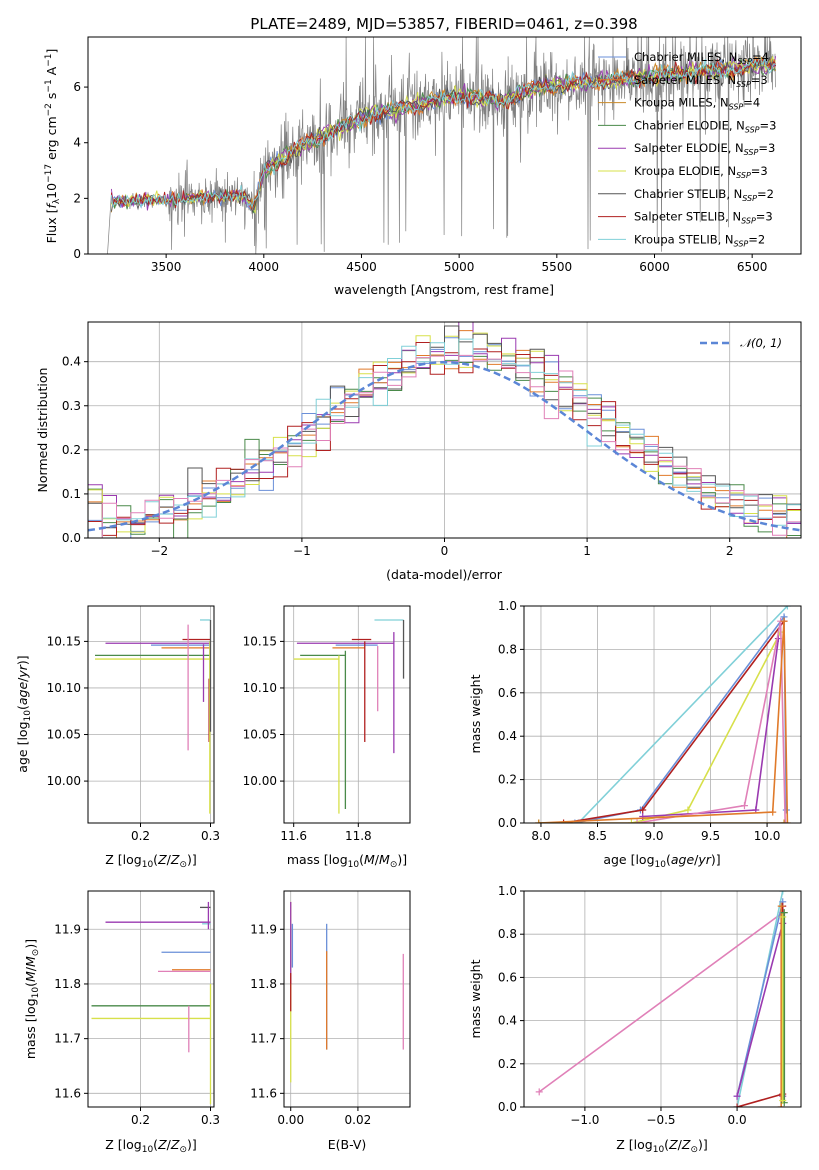 Image resolution: width=819 pixels, height=1170 pixels. I want to click on y-tick-label: 0, so click(77, 254).